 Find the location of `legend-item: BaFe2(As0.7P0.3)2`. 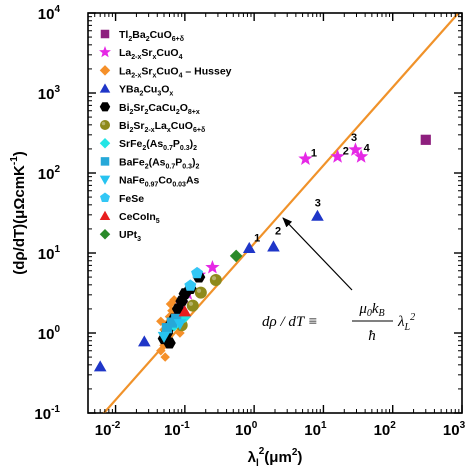

legend-item: BaFe2(As0.7P0.3)2 is located at coordinates (150, 163).